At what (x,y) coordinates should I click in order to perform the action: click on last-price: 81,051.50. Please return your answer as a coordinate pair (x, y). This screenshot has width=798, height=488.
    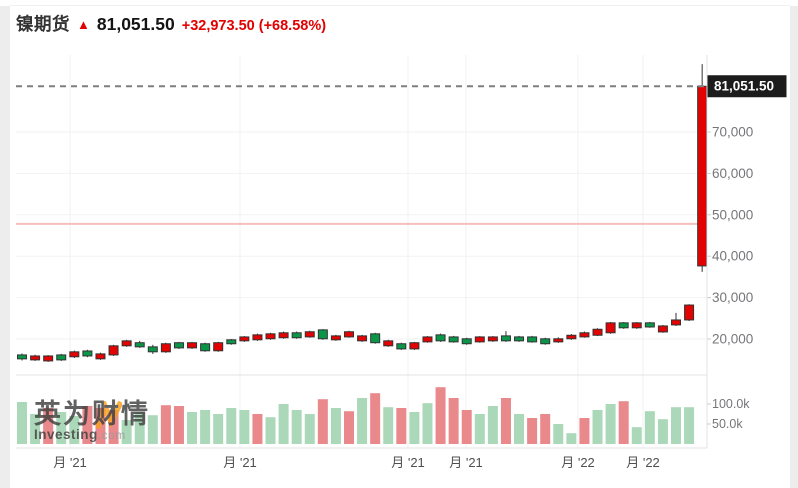
    Looking at the image, I should click on (135, 24).